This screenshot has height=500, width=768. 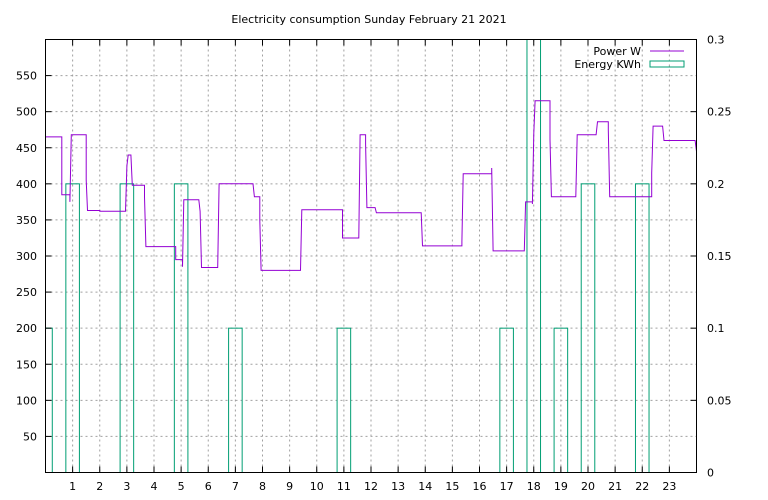 What do you see at coordinates (26, 400) in the screenshot?
I see `y-tick-label: 100` at bounding box center [26, 400].